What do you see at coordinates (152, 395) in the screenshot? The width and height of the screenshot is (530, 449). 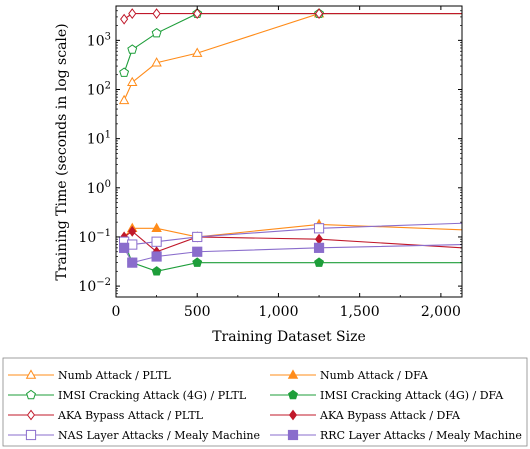 I see `legend-label: IMSI Cracking Attack (4G) / PLTL` at bounding box center [152, 395].